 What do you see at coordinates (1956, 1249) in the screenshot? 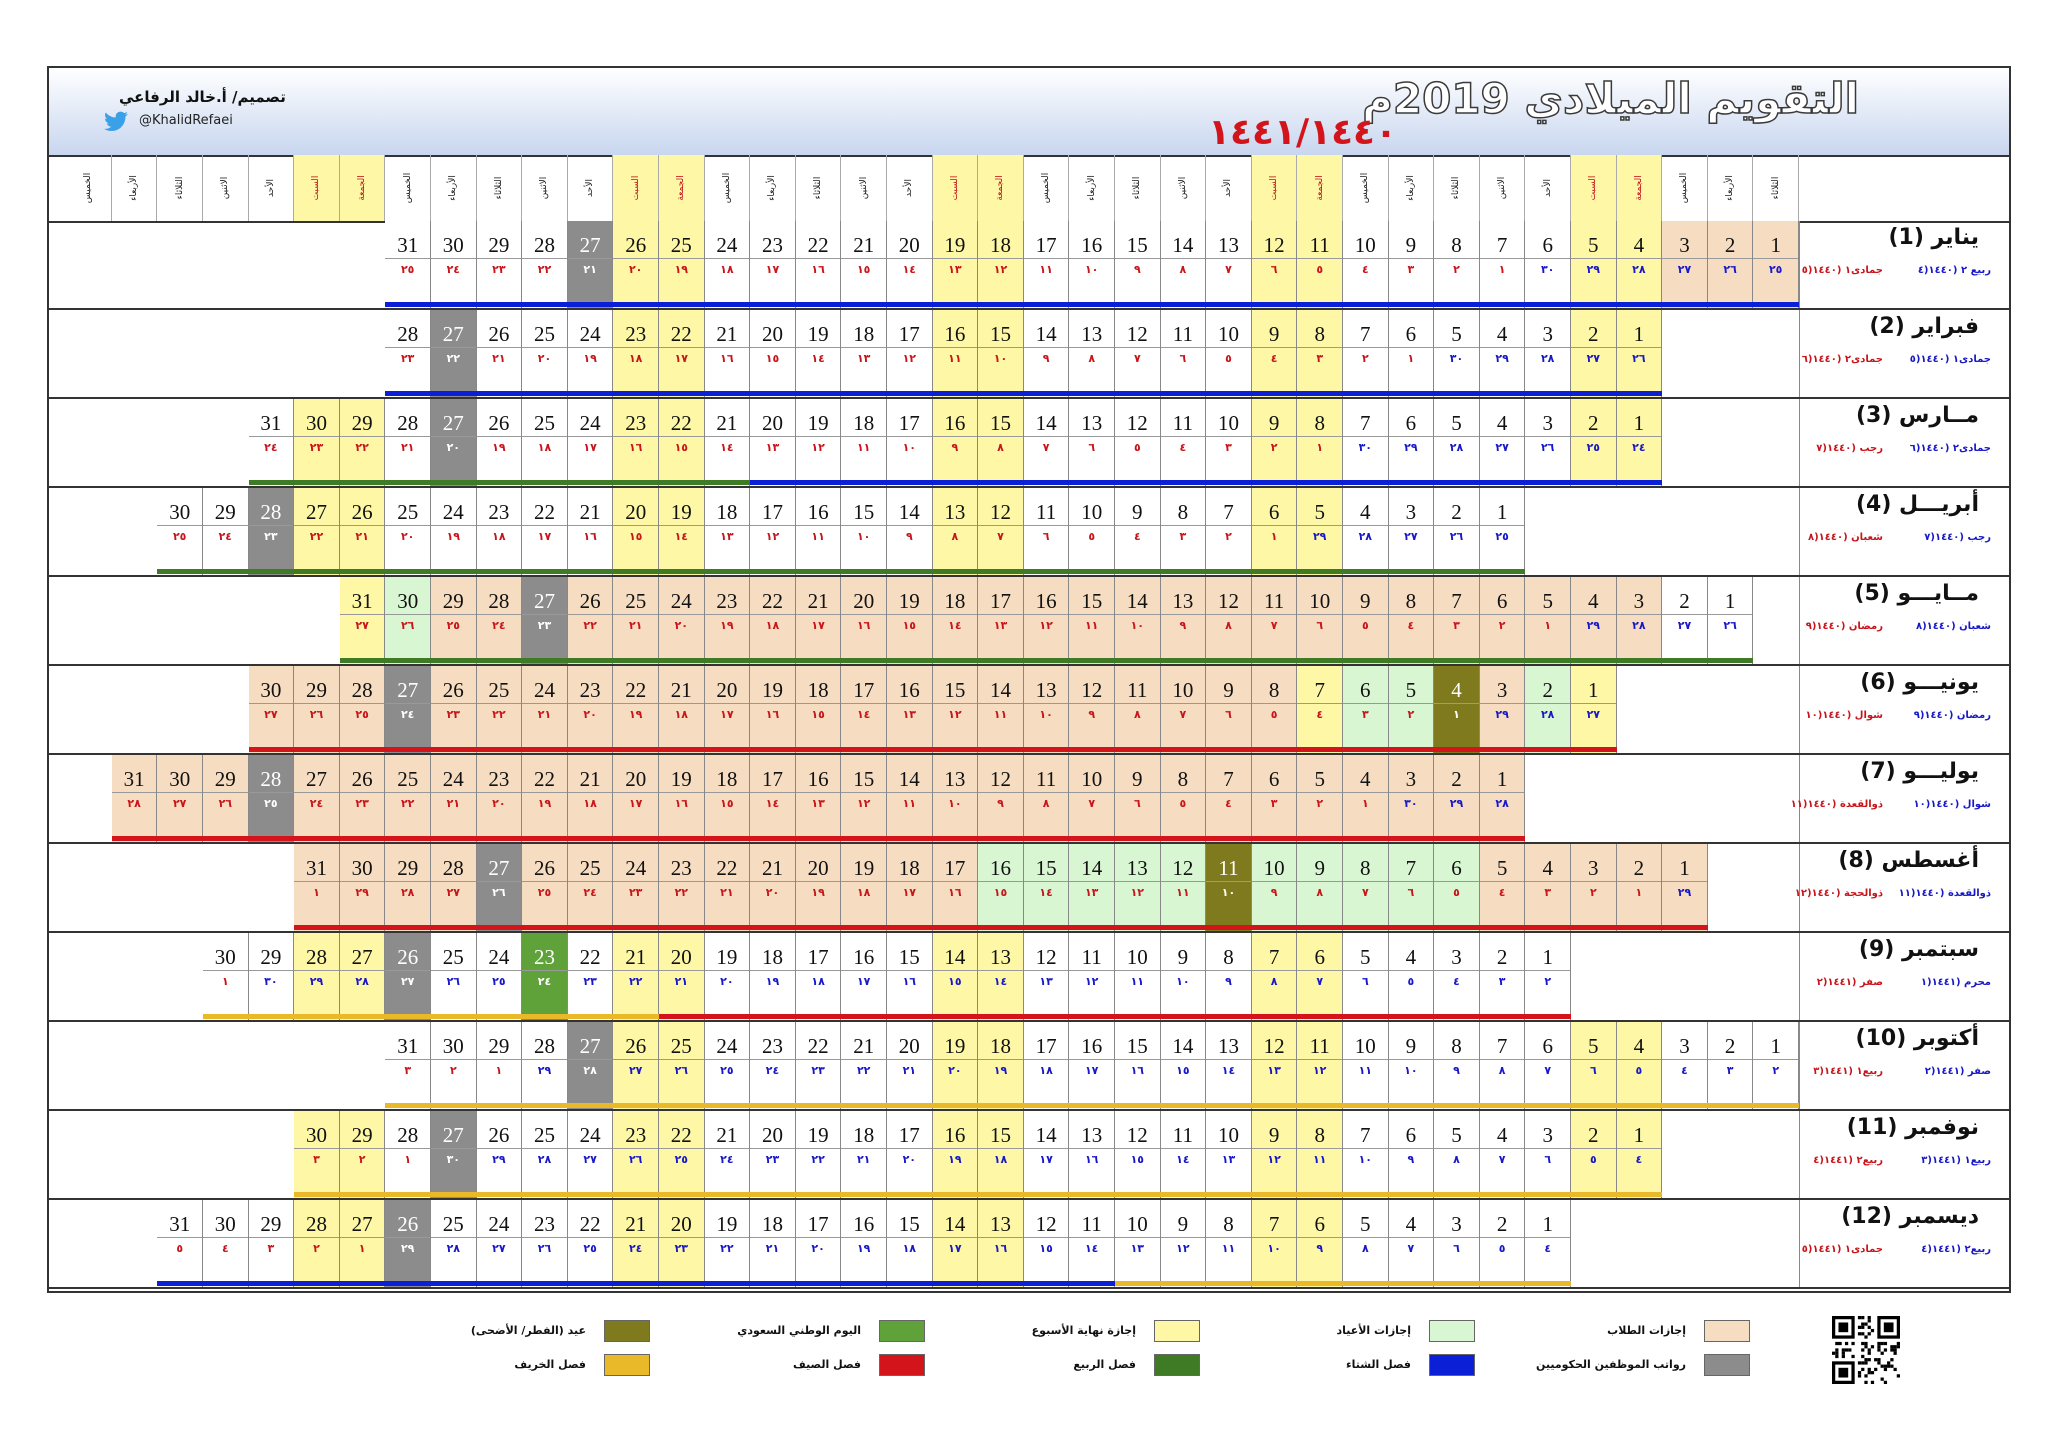
I see `hijri-month-start: ربيع٢ (١٤٤١(٤` at bounding box center [1956, 1249].